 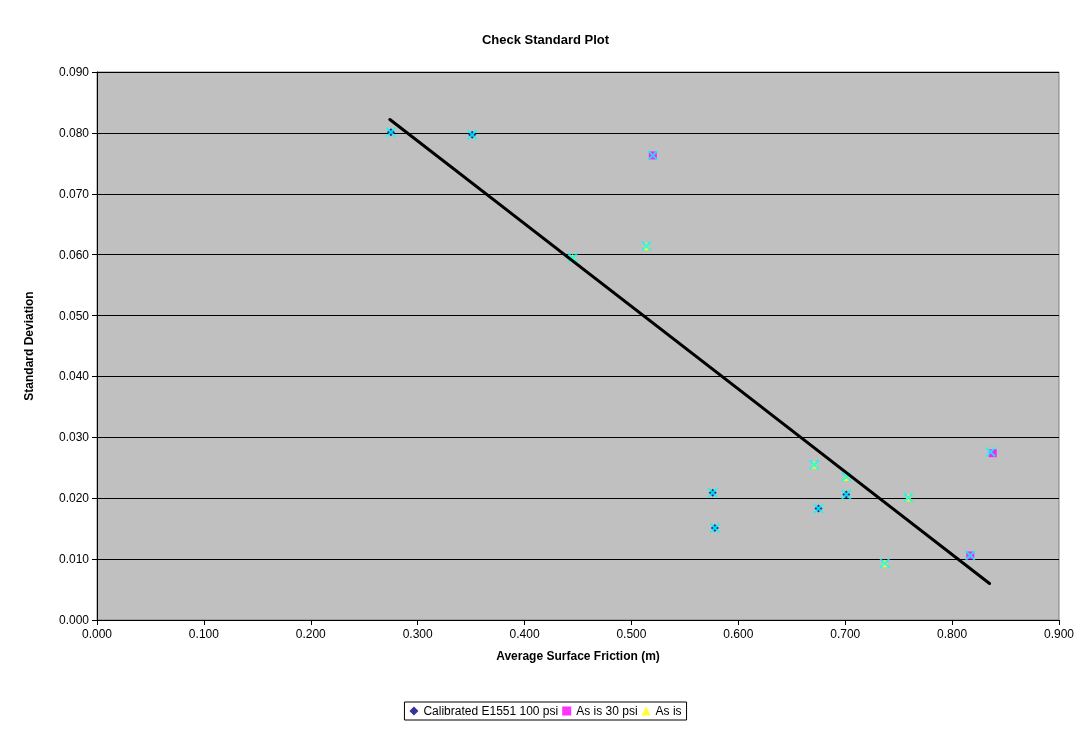 I want to click on x-tick-label: 0.500, so click(x=631, y=634).